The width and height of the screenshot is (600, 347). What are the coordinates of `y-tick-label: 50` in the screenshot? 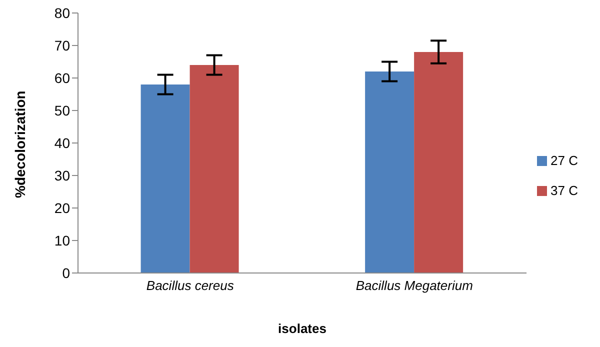 It's located at (62, 110).